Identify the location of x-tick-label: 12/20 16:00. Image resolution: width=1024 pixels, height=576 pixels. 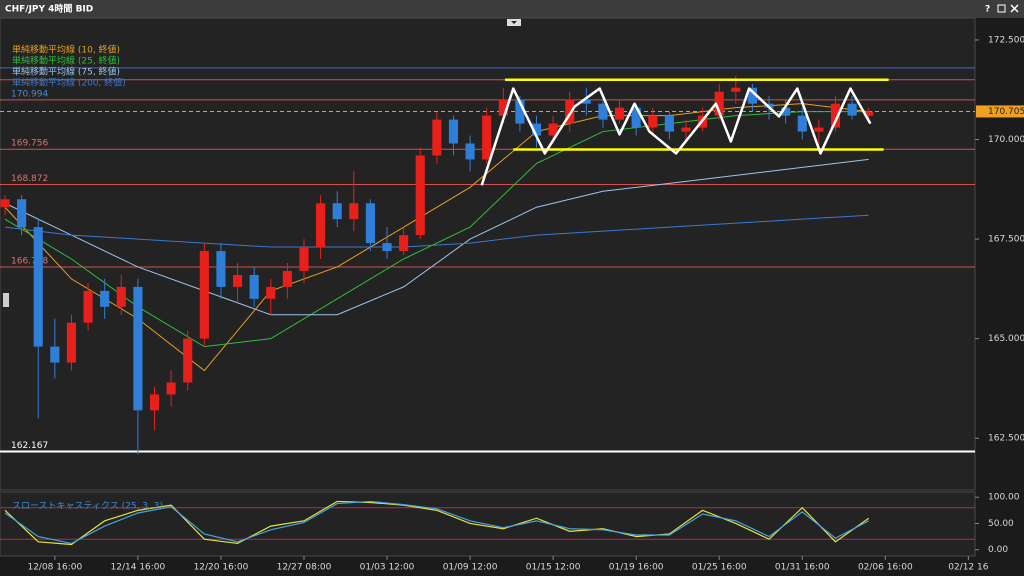
(221, 568).